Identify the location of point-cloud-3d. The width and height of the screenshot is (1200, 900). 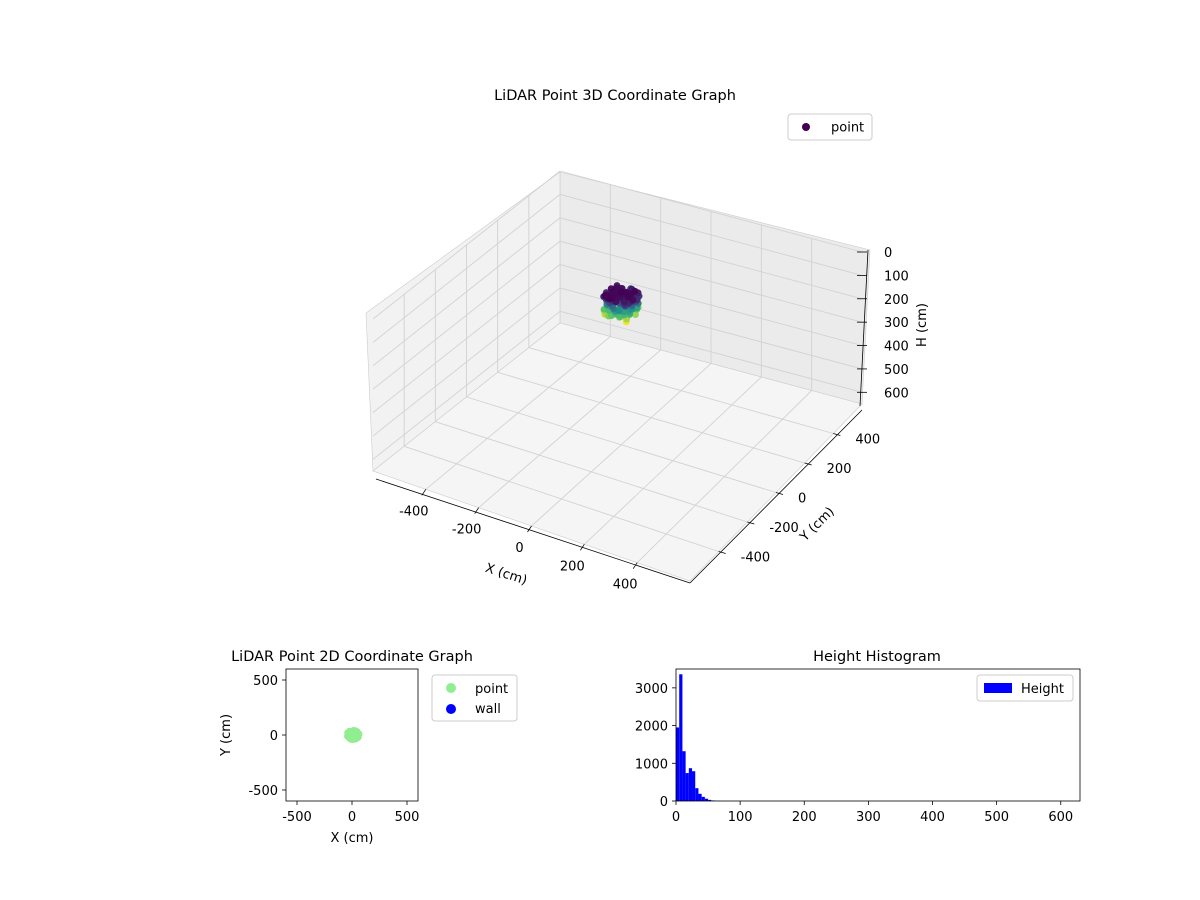
(621, 304).